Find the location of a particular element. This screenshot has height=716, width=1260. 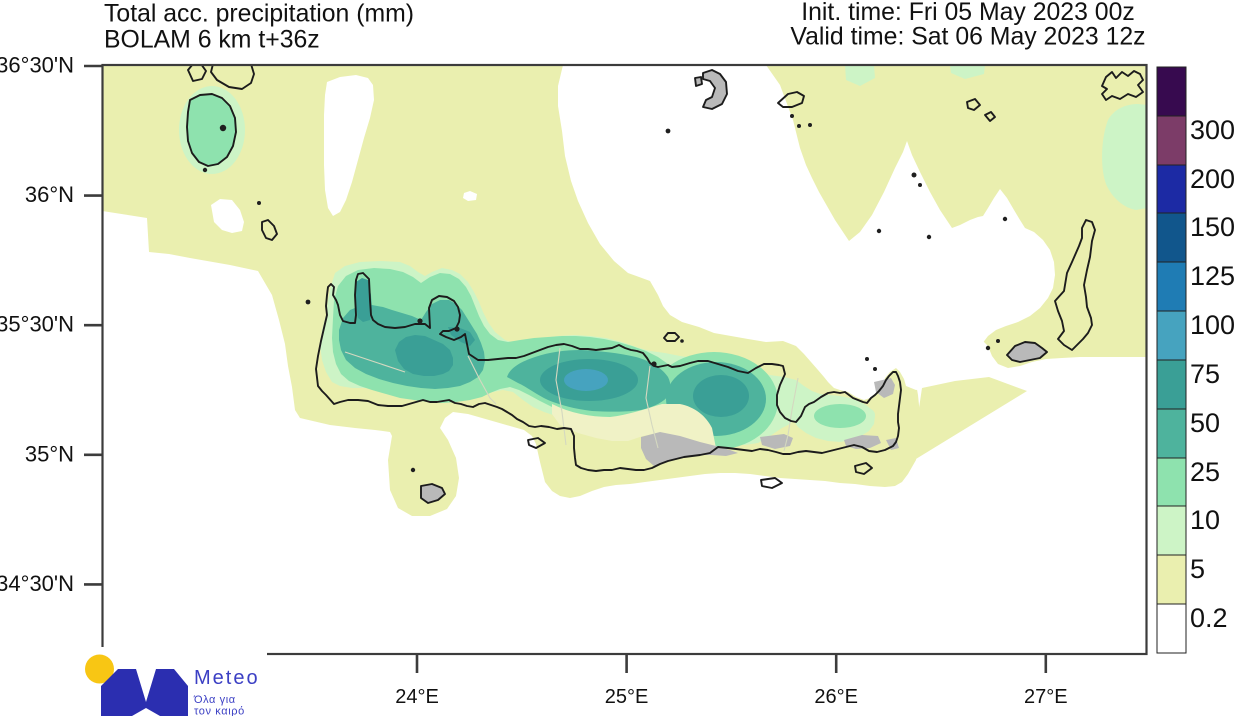

svg-text: 34°30'N is located at coordinates (37, 583).